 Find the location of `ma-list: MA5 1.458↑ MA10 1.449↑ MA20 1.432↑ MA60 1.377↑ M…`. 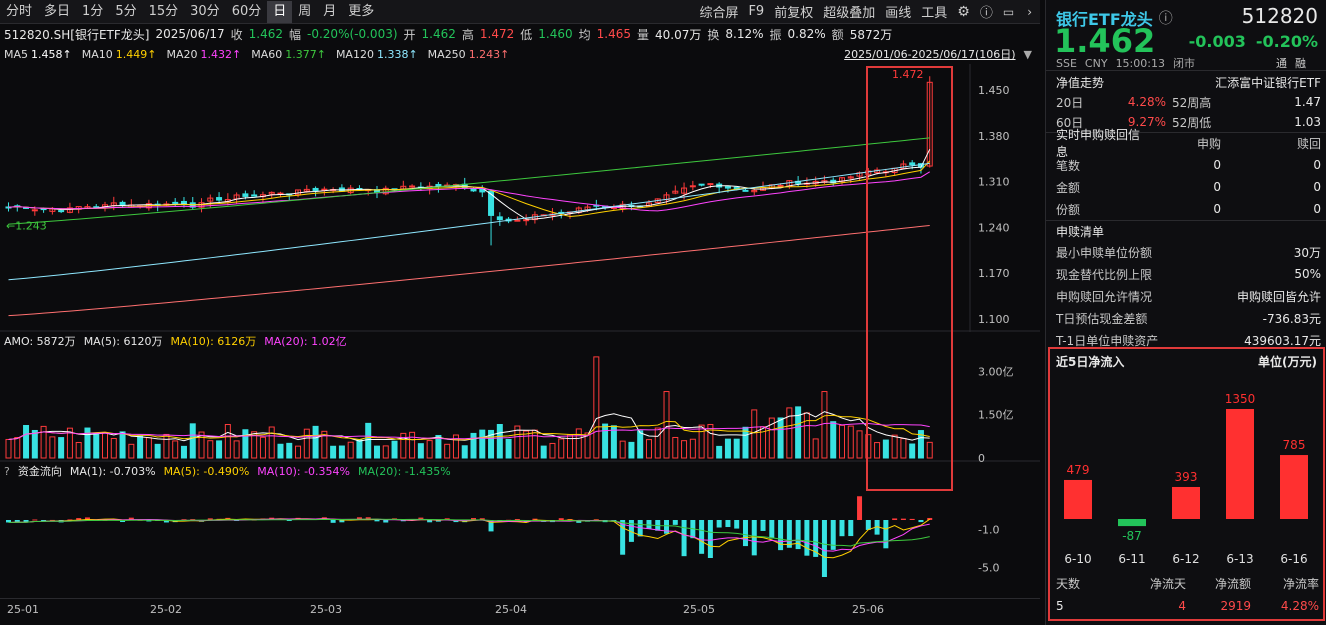

ma-list: MA5 1.458↑ MA10 1.449↑ MA20 1.432↑ MA60 1.377↑ M… is located at coordinates (256, 54).